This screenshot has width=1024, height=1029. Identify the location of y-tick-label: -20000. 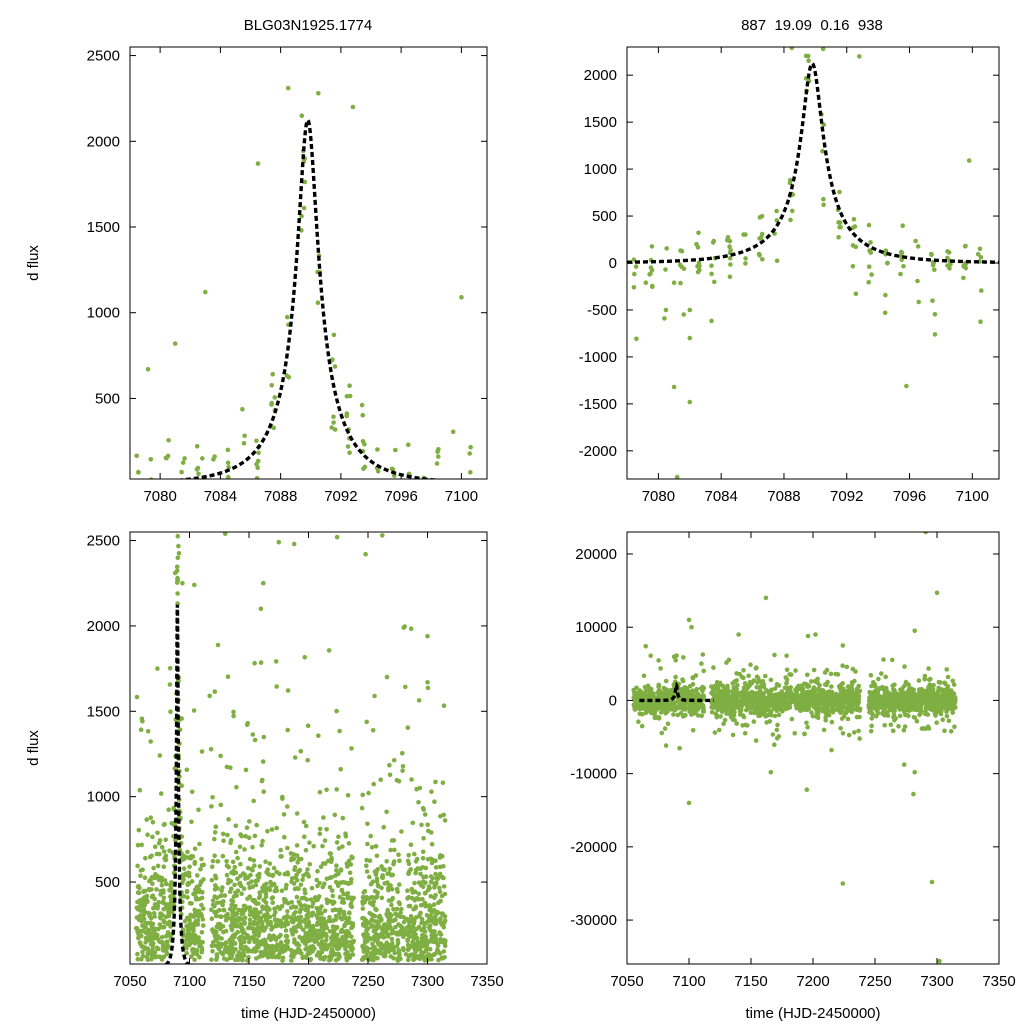
(593, 847).